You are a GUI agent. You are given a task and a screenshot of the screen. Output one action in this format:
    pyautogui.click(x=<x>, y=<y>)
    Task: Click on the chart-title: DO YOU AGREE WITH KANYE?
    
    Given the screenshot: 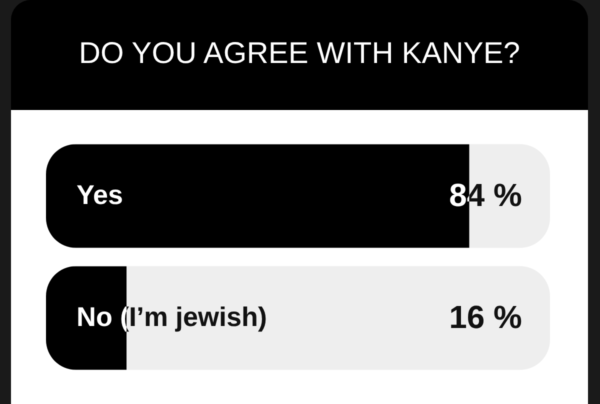 What is the action you would take?
    pyautogui.click(x=299, y=53)
    